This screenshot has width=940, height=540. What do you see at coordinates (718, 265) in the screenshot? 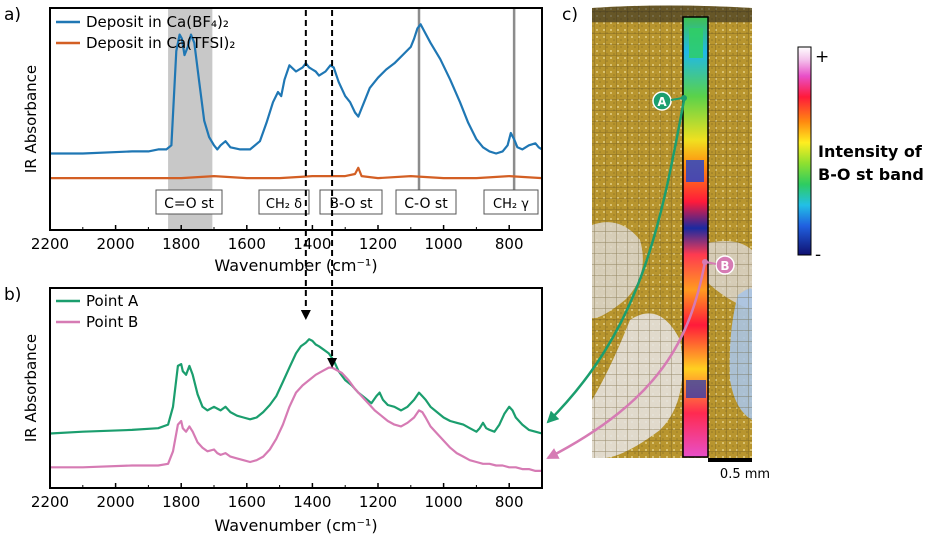
I see `marker-b: B` at bounding box center [718, 265].